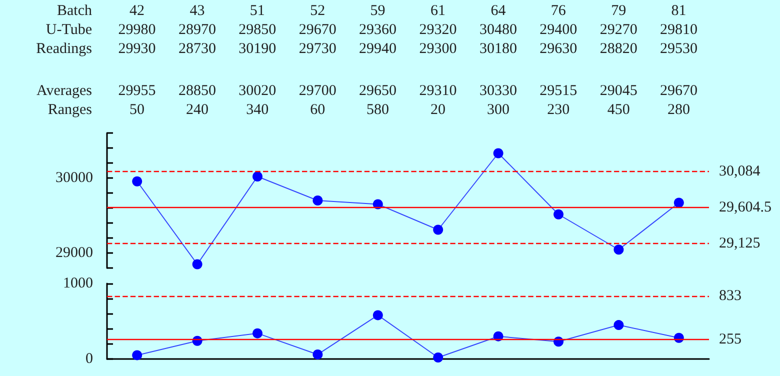 The image size is (780, 376). What do you see at coordinates (438, 30) in the screenshot?
I see `data-label: 29320` at bounding box center [438, 30].